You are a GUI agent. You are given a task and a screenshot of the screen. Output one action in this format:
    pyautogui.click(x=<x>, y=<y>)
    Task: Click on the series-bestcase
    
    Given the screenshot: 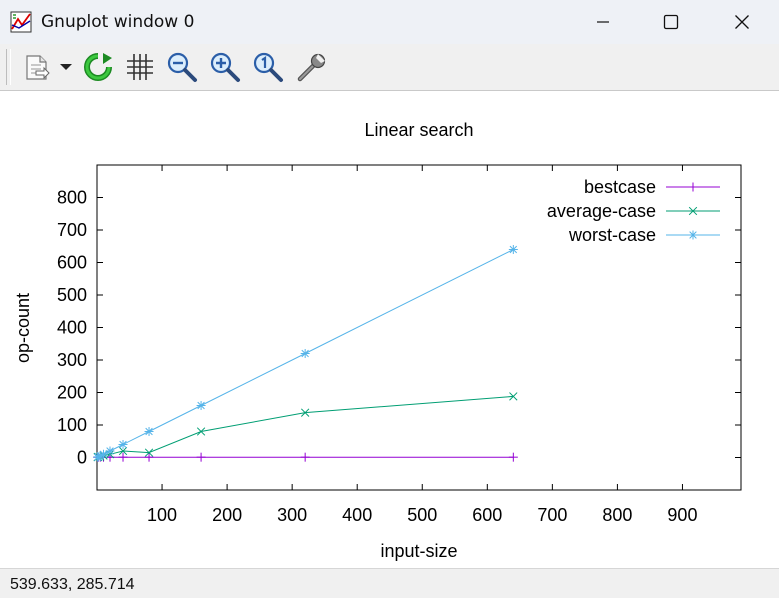 What is the action you would take?
    pyautogui.click(x=305, y=457)
    